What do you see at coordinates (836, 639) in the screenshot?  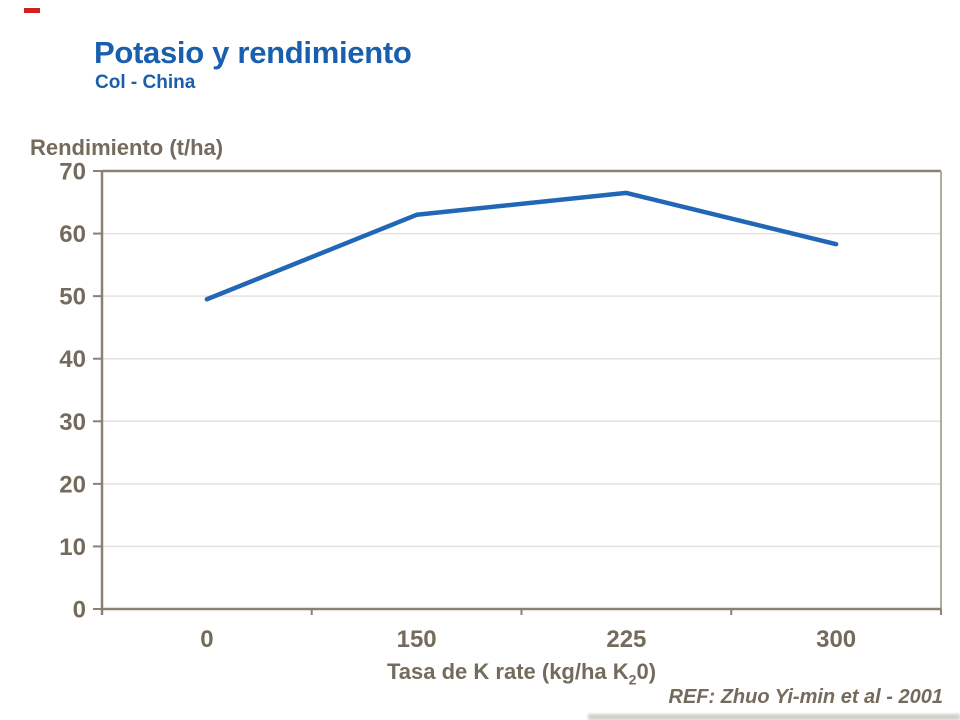 I see `x-tick-label: 300` at bounding box center [836, 639].